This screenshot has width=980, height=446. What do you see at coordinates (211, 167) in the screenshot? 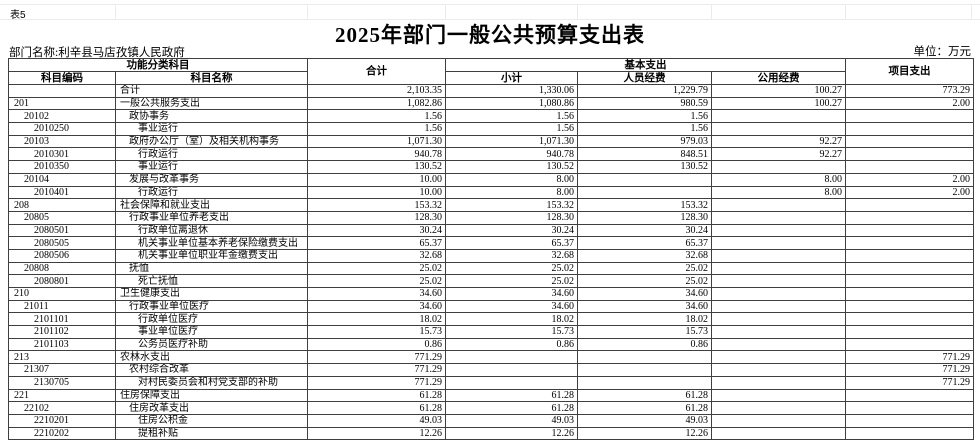
I see `cell-name: 事业运行` at bounding box center [211, 167].